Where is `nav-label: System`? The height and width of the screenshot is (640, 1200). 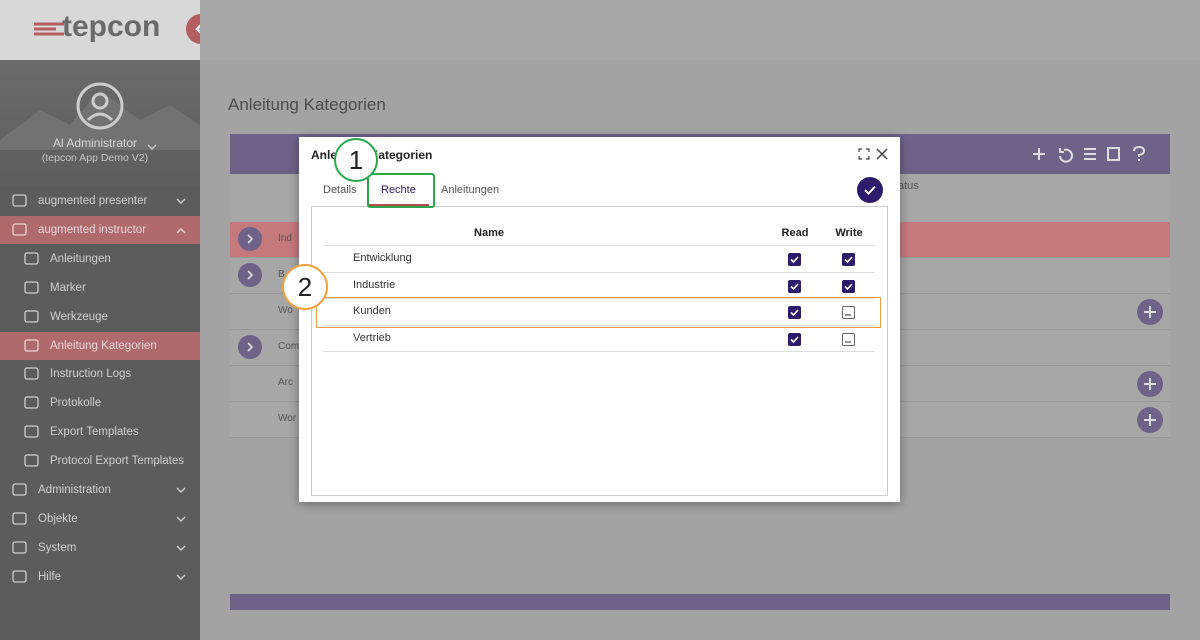
nav-label: System is located at coordinates (57, 547).